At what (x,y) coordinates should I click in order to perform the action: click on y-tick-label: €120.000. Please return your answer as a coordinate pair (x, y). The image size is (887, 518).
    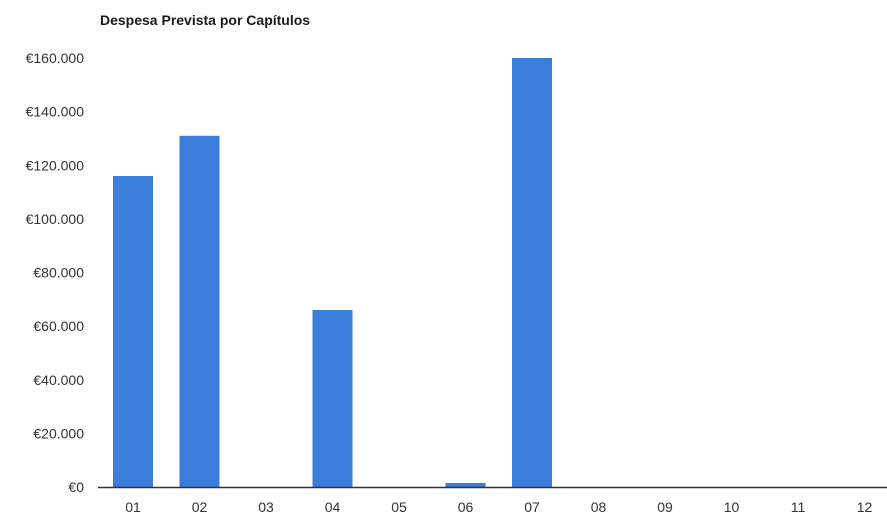
    Looking at the image, I should click on (55, 165).